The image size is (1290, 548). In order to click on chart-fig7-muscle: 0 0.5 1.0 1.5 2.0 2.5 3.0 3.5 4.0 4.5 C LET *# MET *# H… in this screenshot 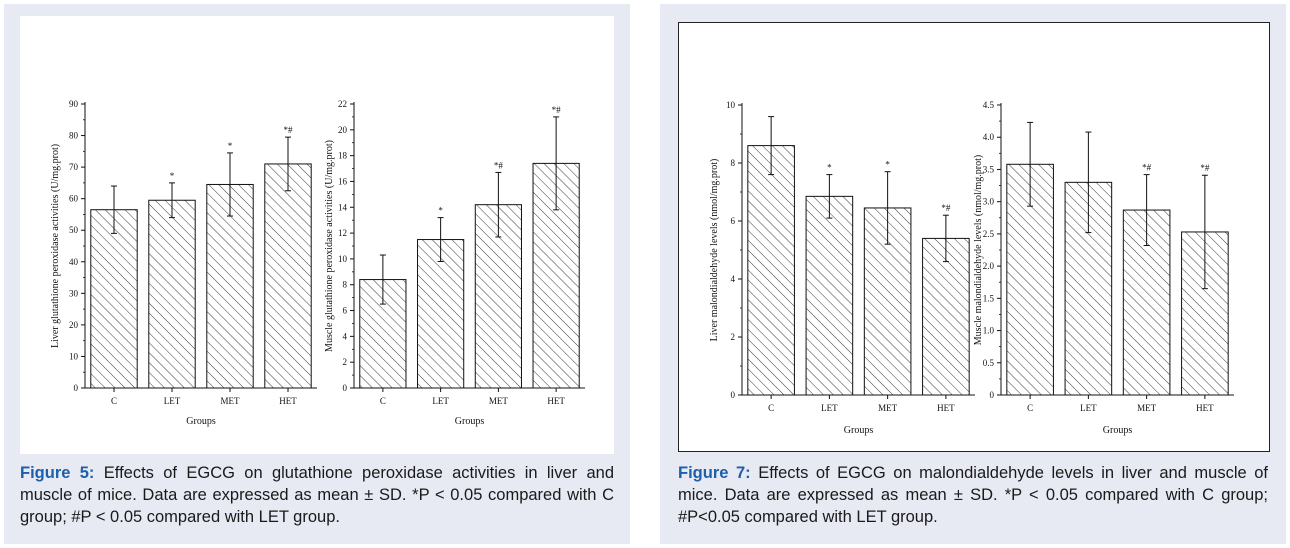, I will do `click(1103, 268)`.